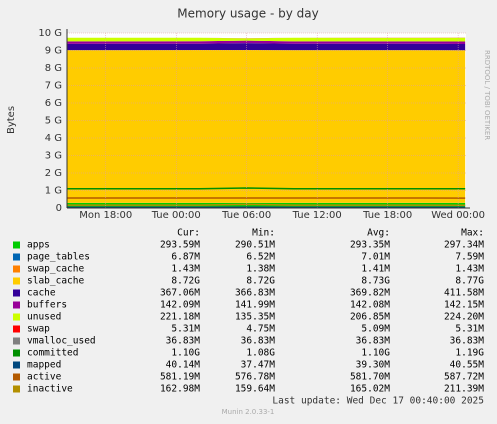  What do you see at coordinates (44, 317) in the screenshot?
I see `legend-label: unused` at bounding box center [44, 317].